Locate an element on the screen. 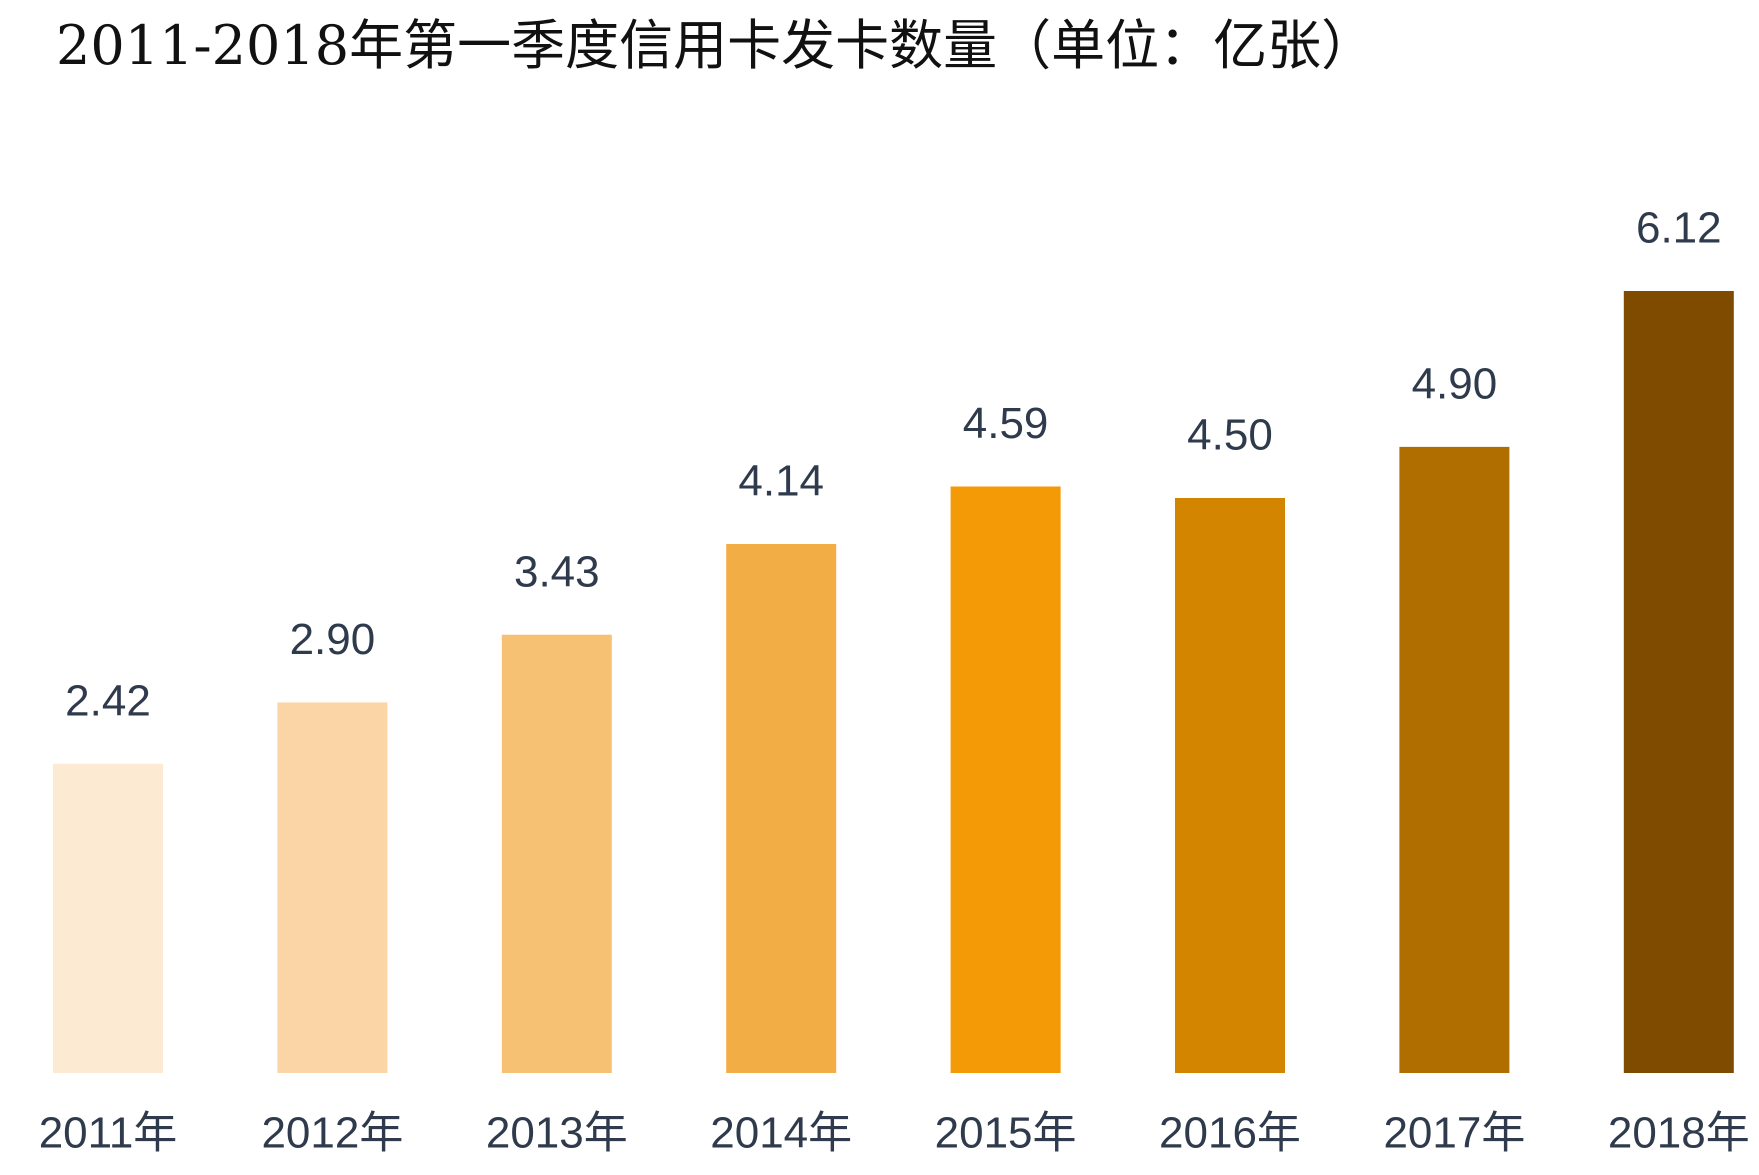 This screenshot has height=1175, width=1759. x-tick-label: 2013年 is located at coordinates (557, 1133).